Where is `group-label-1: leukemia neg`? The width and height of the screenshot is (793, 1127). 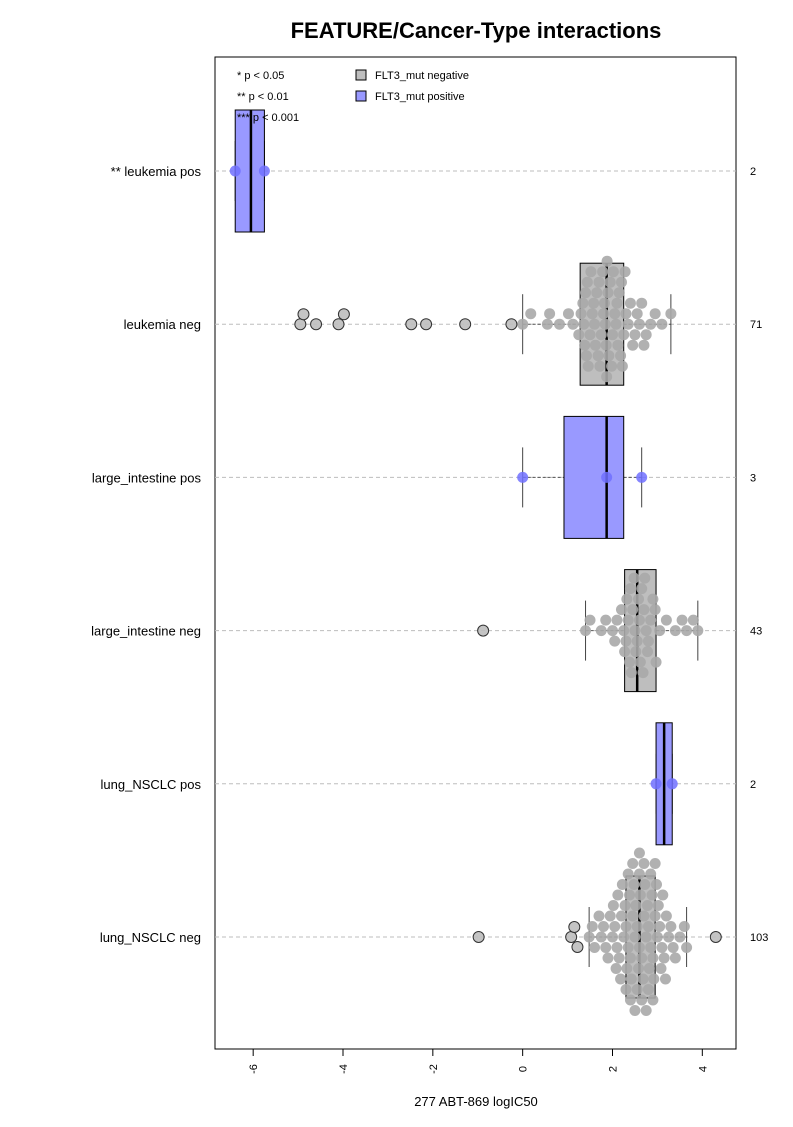
group-label-1: leukemia neg is located at coordinates (162, 324).